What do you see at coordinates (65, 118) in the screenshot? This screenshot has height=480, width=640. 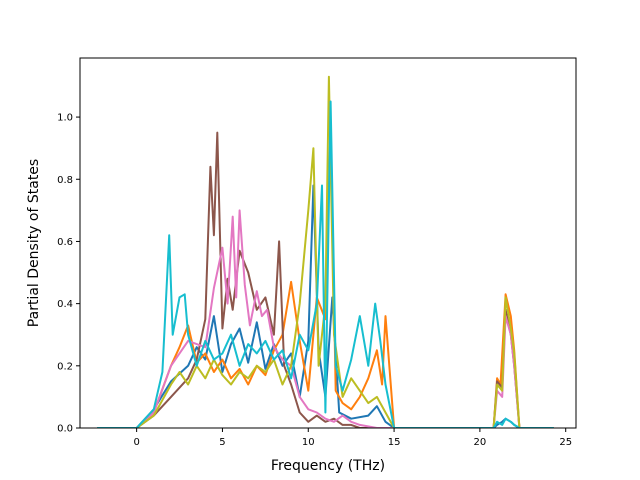 I see `y-tick-label: 1.0` at bounding box center [65, 118].